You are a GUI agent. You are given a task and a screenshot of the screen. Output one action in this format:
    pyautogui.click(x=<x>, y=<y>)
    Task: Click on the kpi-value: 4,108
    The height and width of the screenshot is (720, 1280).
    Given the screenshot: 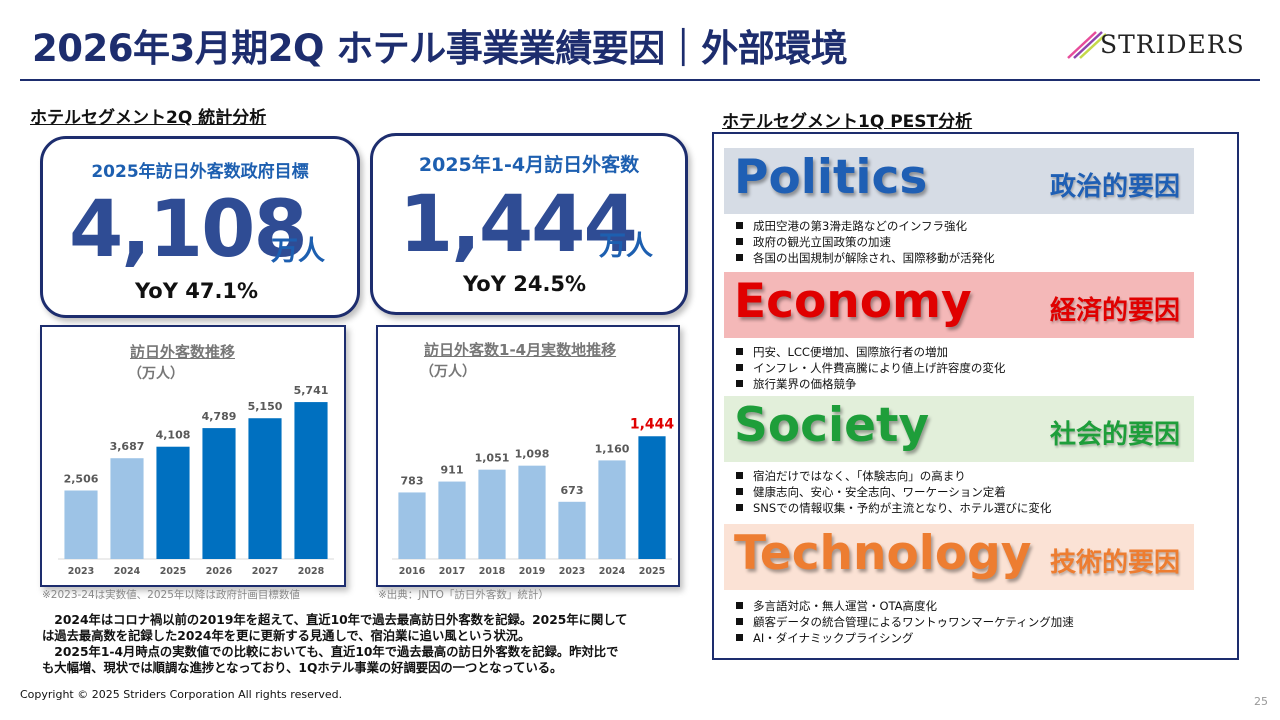 What is the action you would take?
    pyautogui.click(x=188, y=230)
    